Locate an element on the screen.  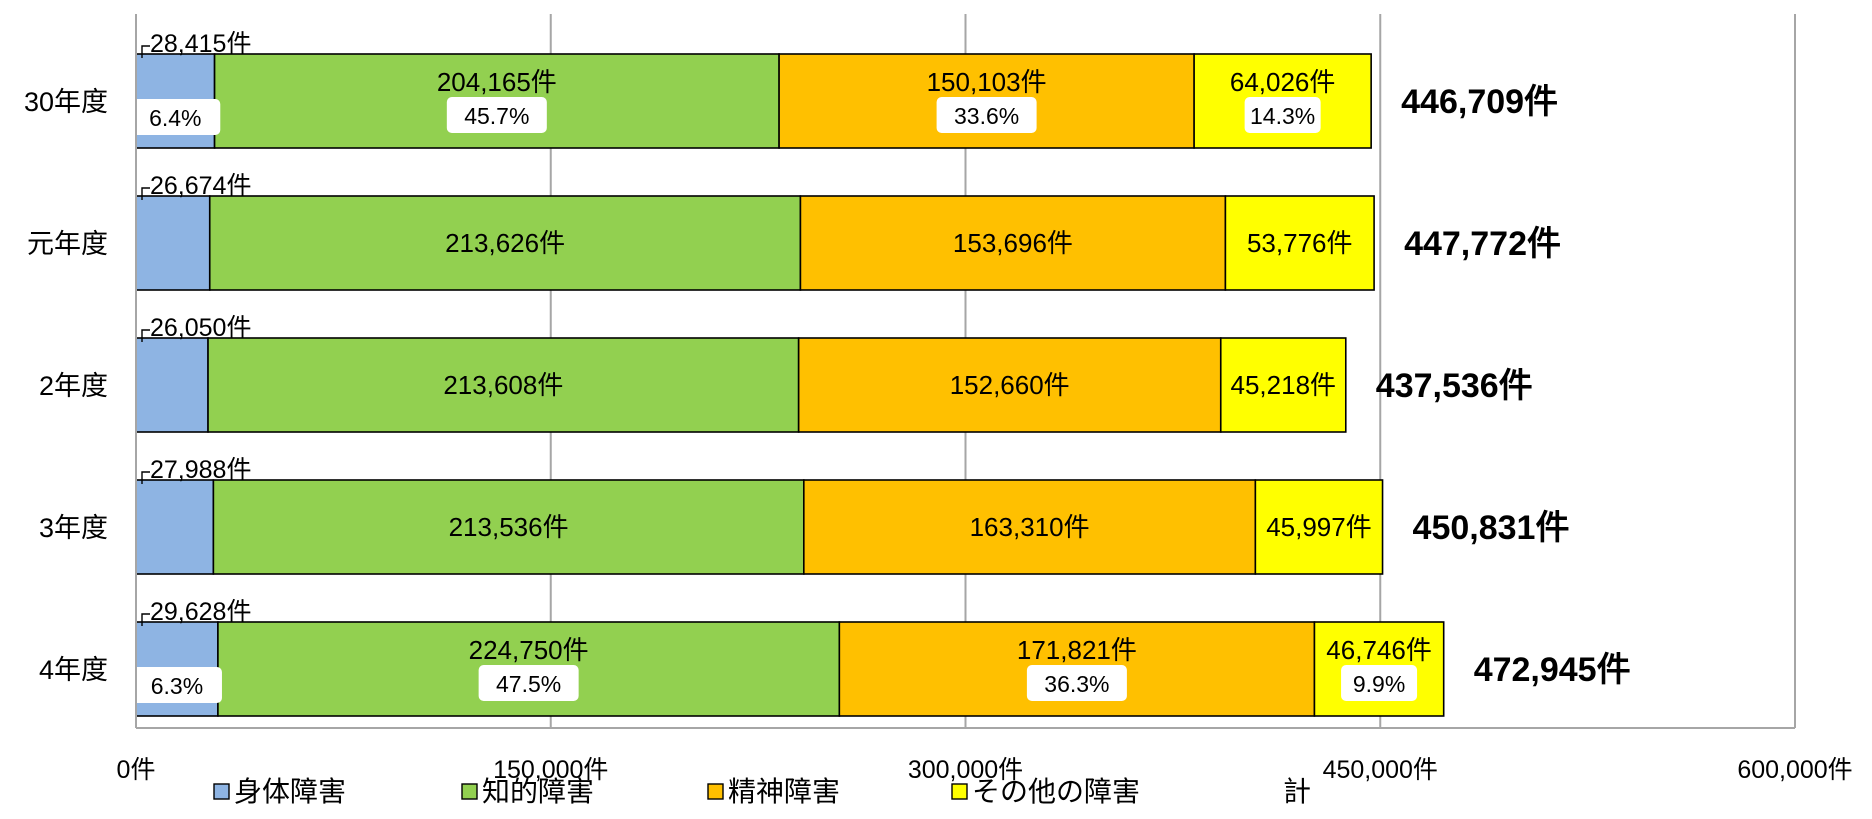
pct-label: 6.3% is located at coordinates (177, 686).